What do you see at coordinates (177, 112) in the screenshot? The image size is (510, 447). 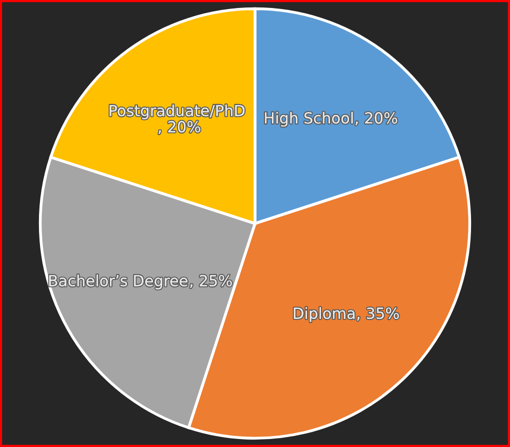 I see `slice-label: Postgraduate/PhD` at bounding box center [177, 112].